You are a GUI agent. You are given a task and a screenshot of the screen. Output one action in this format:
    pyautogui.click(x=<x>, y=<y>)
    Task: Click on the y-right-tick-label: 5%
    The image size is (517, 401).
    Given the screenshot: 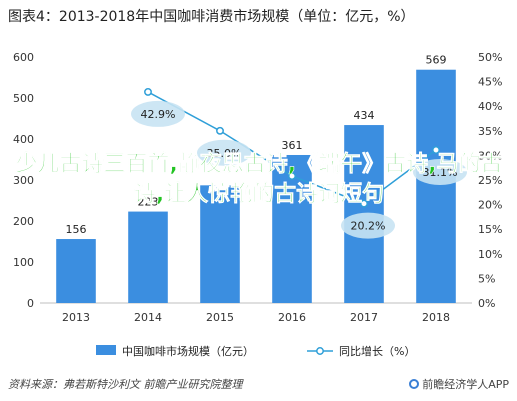 What is the action you would take?
    pyautogui.click(x=486, y=278)
    